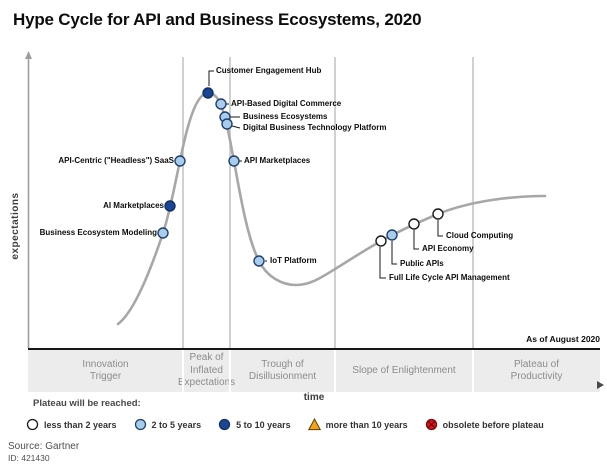  Describe the element at coordinates (600, 385) in the screenshot. I see `x-axis-arrow-icon` at that location.